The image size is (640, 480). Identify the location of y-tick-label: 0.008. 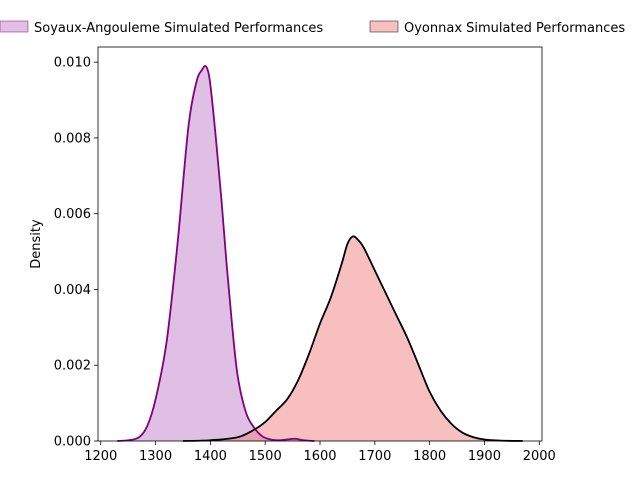
(72, 138).